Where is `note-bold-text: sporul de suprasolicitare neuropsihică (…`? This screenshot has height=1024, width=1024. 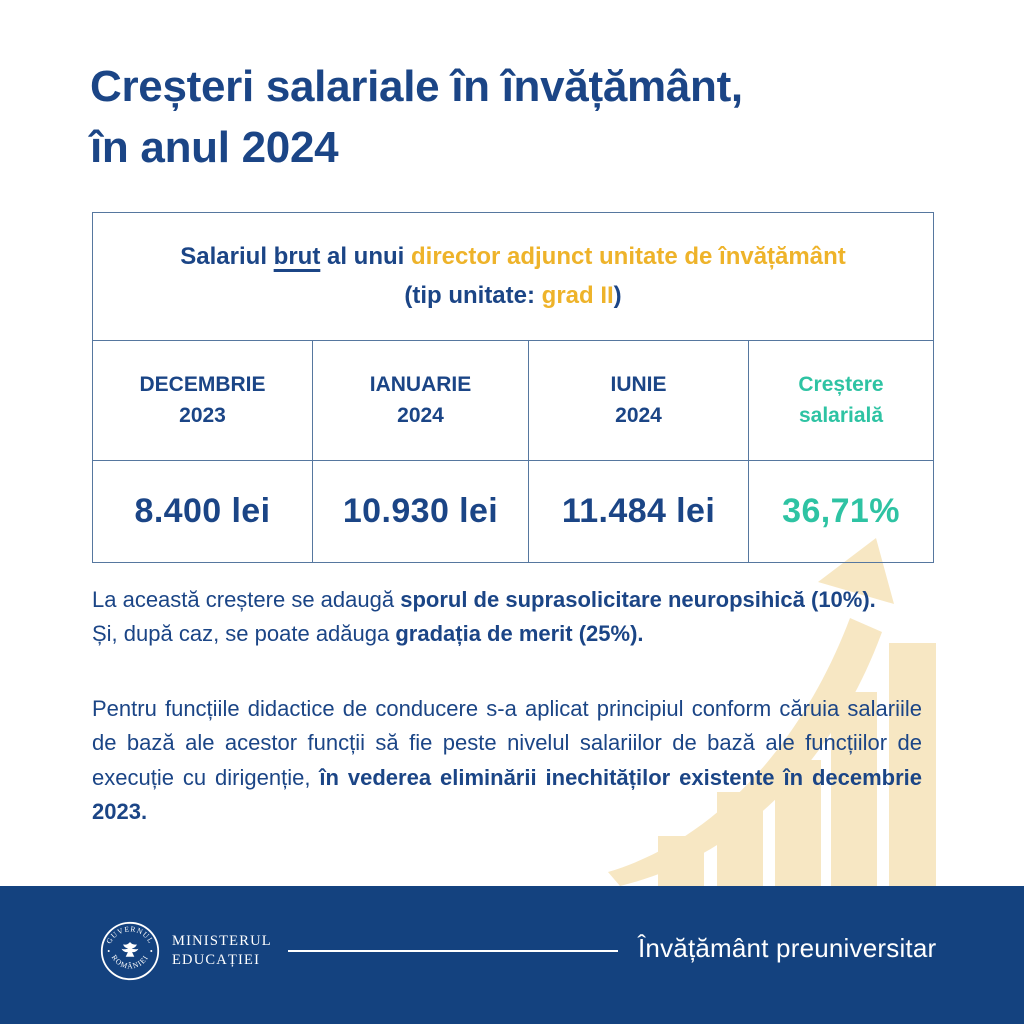 note-bold-text: sporul de suprasolicitare neuropsihică (… is located at coordinates (638, 599).